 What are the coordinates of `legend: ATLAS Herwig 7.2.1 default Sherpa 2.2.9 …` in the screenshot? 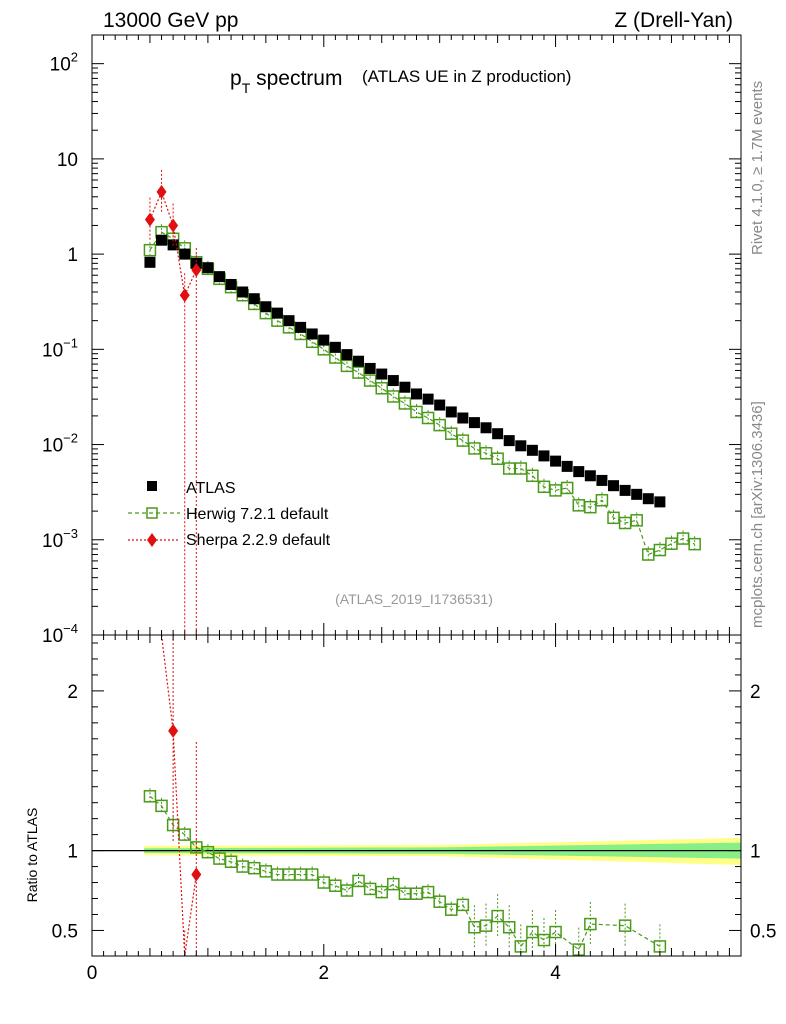 It's located at (229, 514).